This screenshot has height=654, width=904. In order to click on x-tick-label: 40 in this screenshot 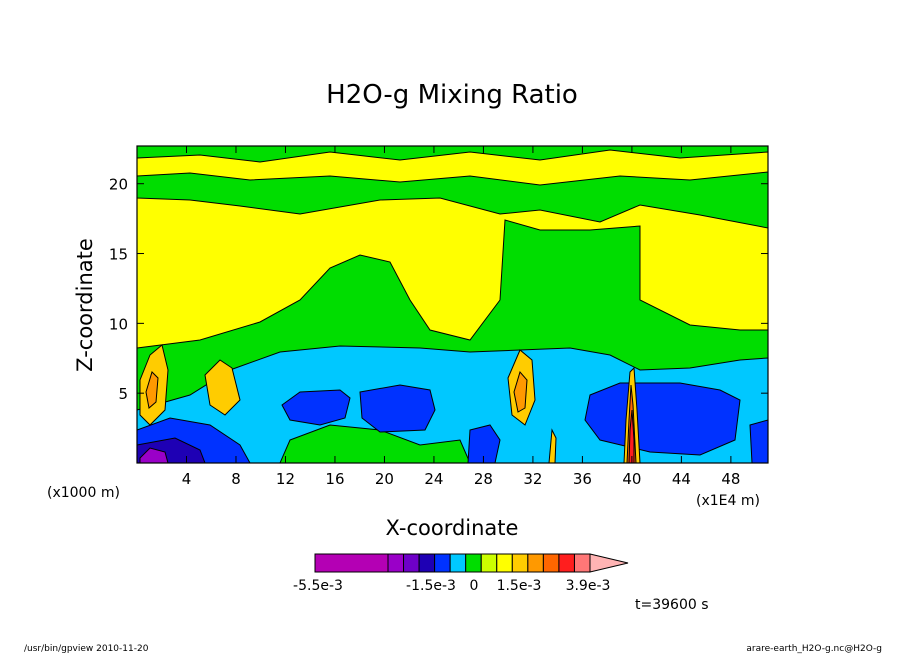, I will do `click(631, 479)`.